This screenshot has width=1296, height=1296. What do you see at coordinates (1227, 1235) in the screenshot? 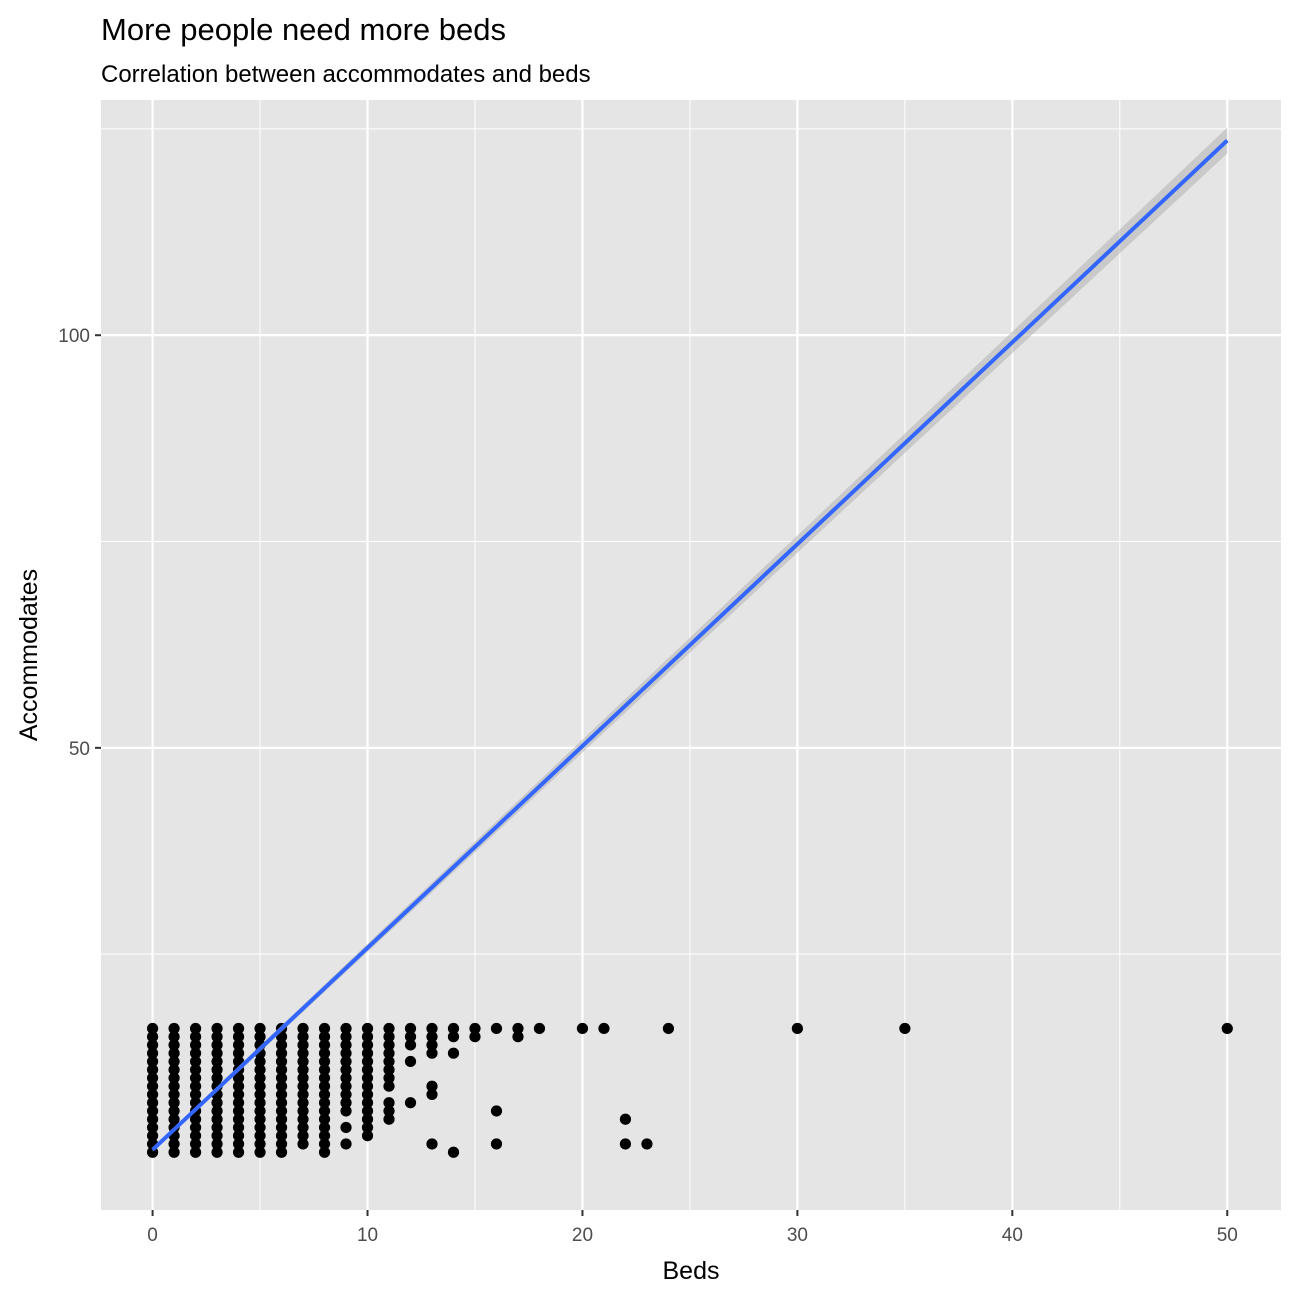
I see `x-tick-label: 50` at bounding box center [1227, 1235].